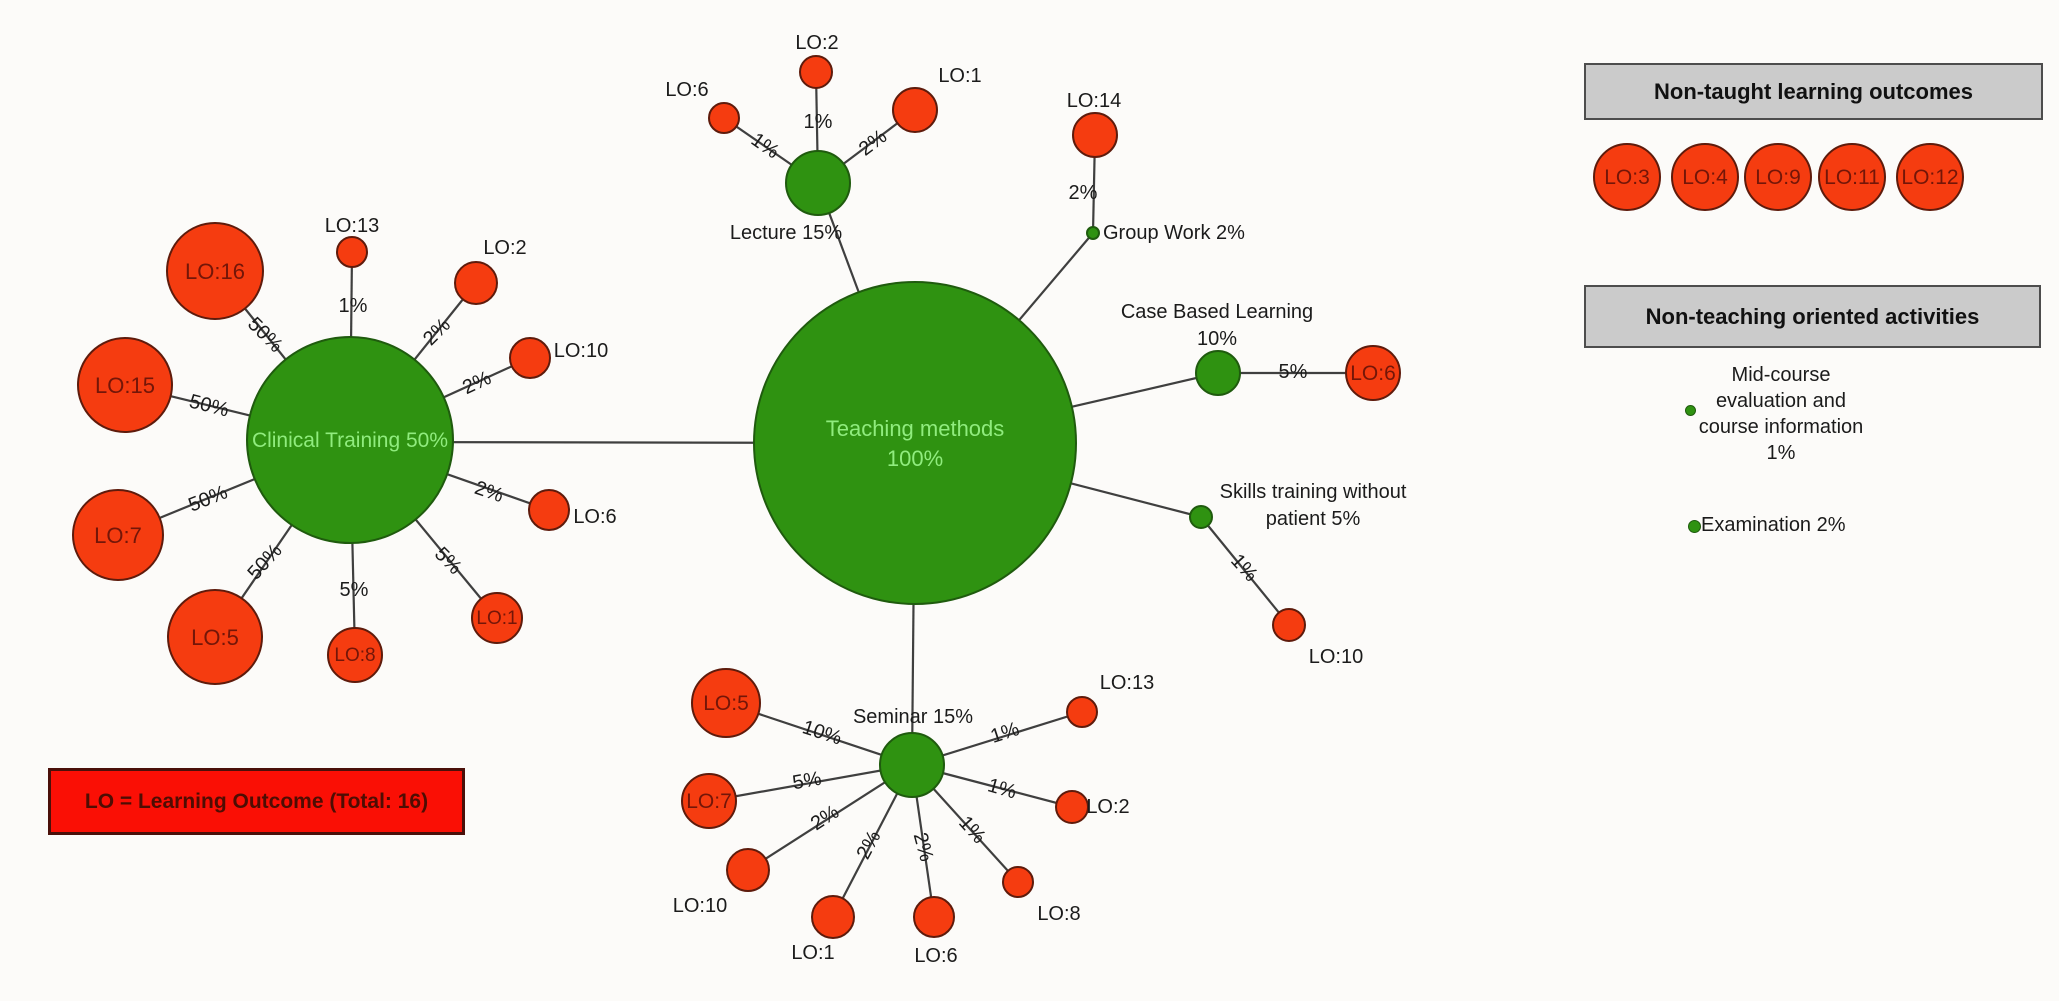 This screenshot has height=1001, width=2059. What do you see at coordinates (1313, 519) in the screenshot?
I see `skills-label-line2: patient 5%` at bounding box center [1313, 519].